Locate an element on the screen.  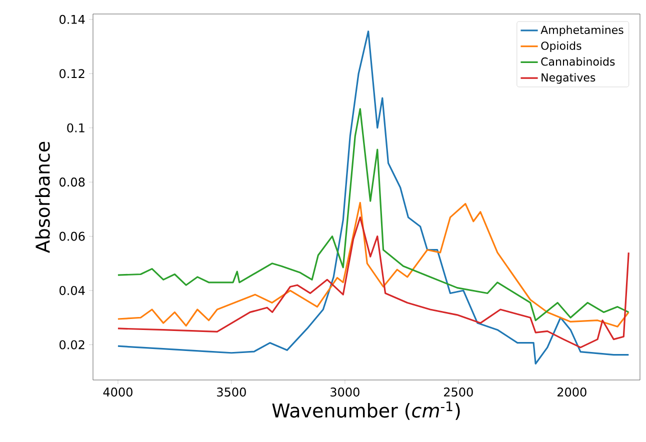
y-tick-label: 0.14 is located at coordinates (72, 19).